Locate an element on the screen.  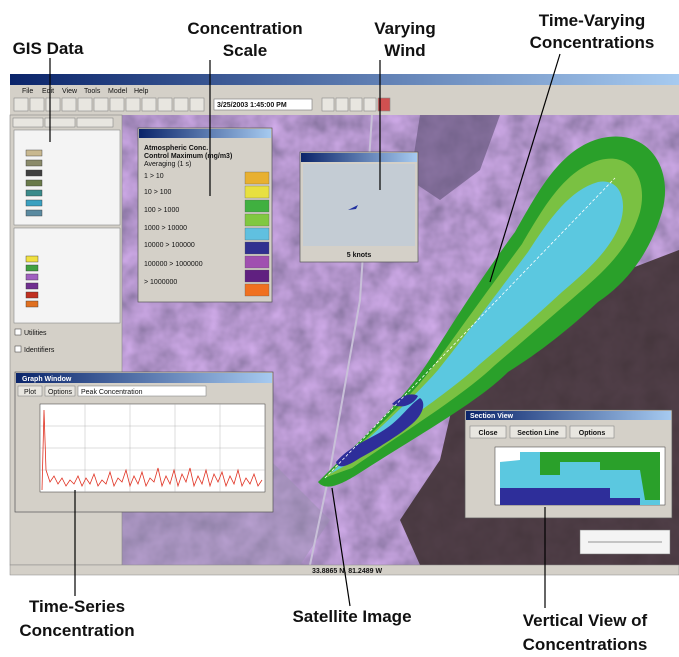
panel-tabs is located at coordinates (63, 122).